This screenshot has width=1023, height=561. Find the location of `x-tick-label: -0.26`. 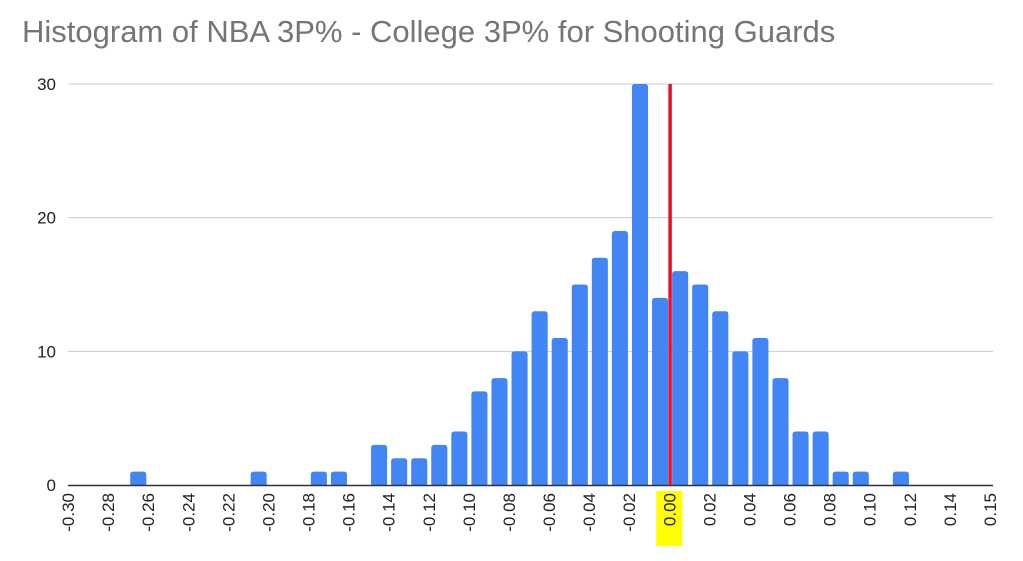

x-tick-label: -0.26 is located at coordinates (148, 512).